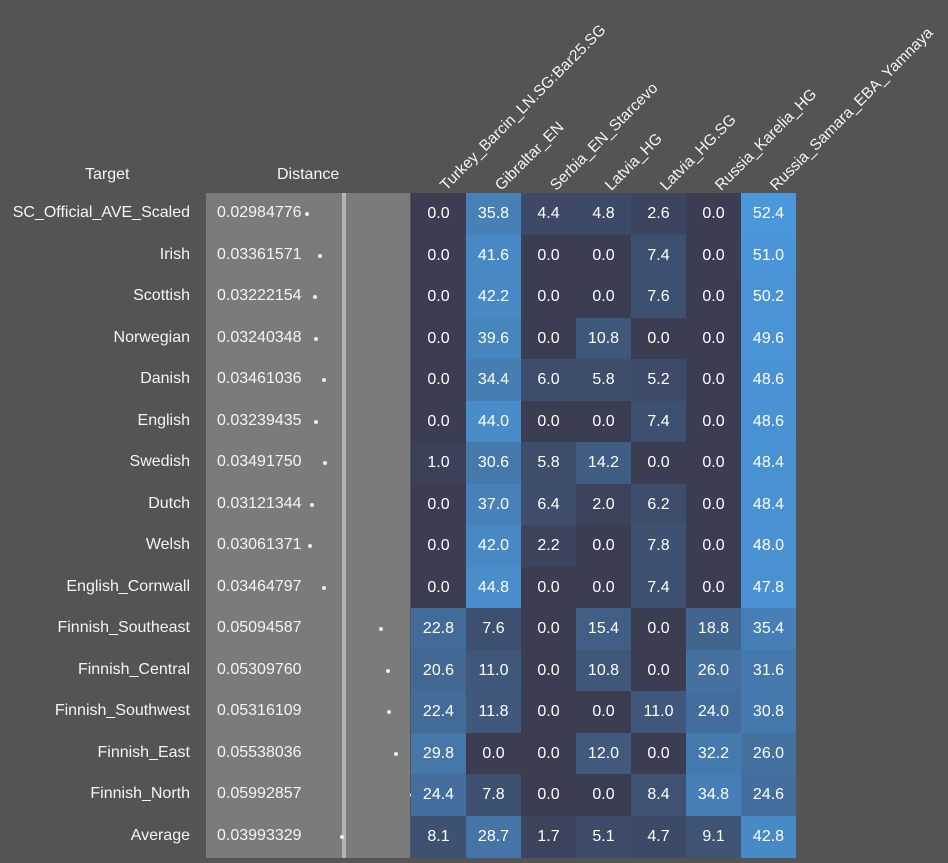 This screenshot has width=948, height=863. I want to click on heatmap-cell: 14.2, so click(603, 463).